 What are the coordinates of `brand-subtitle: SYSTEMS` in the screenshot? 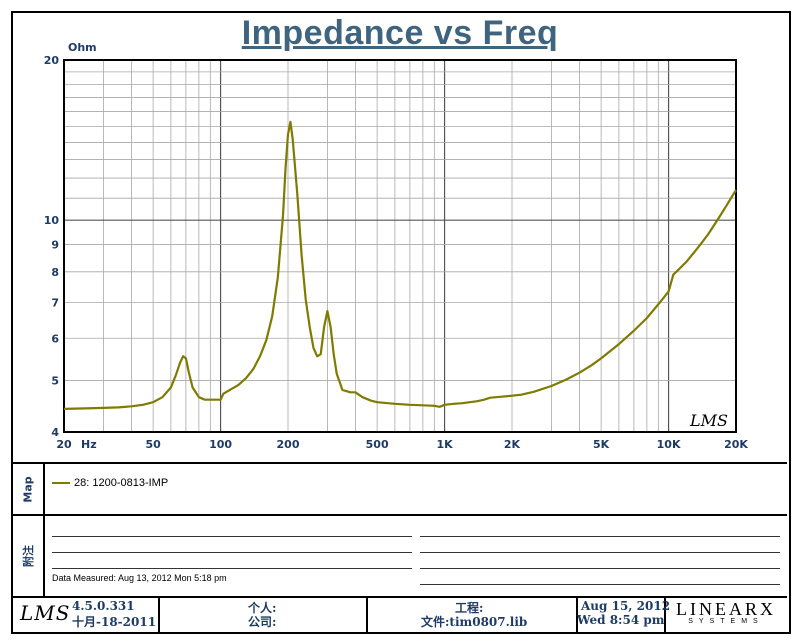 It's located at (726, 621).